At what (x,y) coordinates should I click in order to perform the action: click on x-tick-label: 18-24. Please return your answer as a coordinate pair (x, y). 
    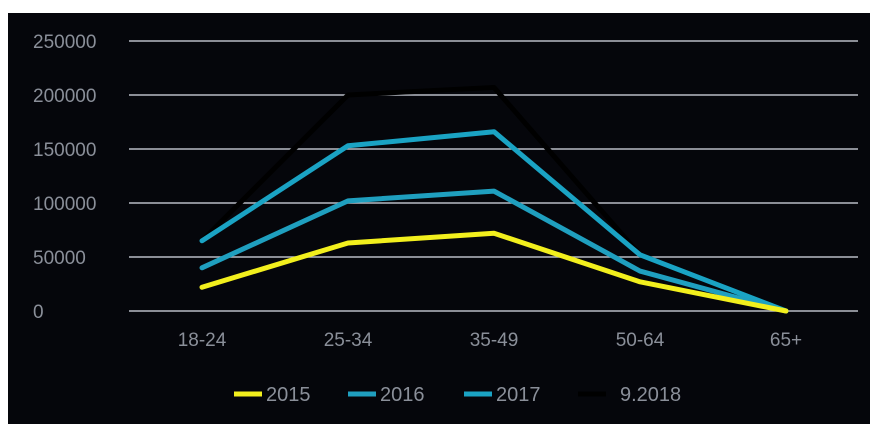
    Looking at the image, I should click on (202, 340).